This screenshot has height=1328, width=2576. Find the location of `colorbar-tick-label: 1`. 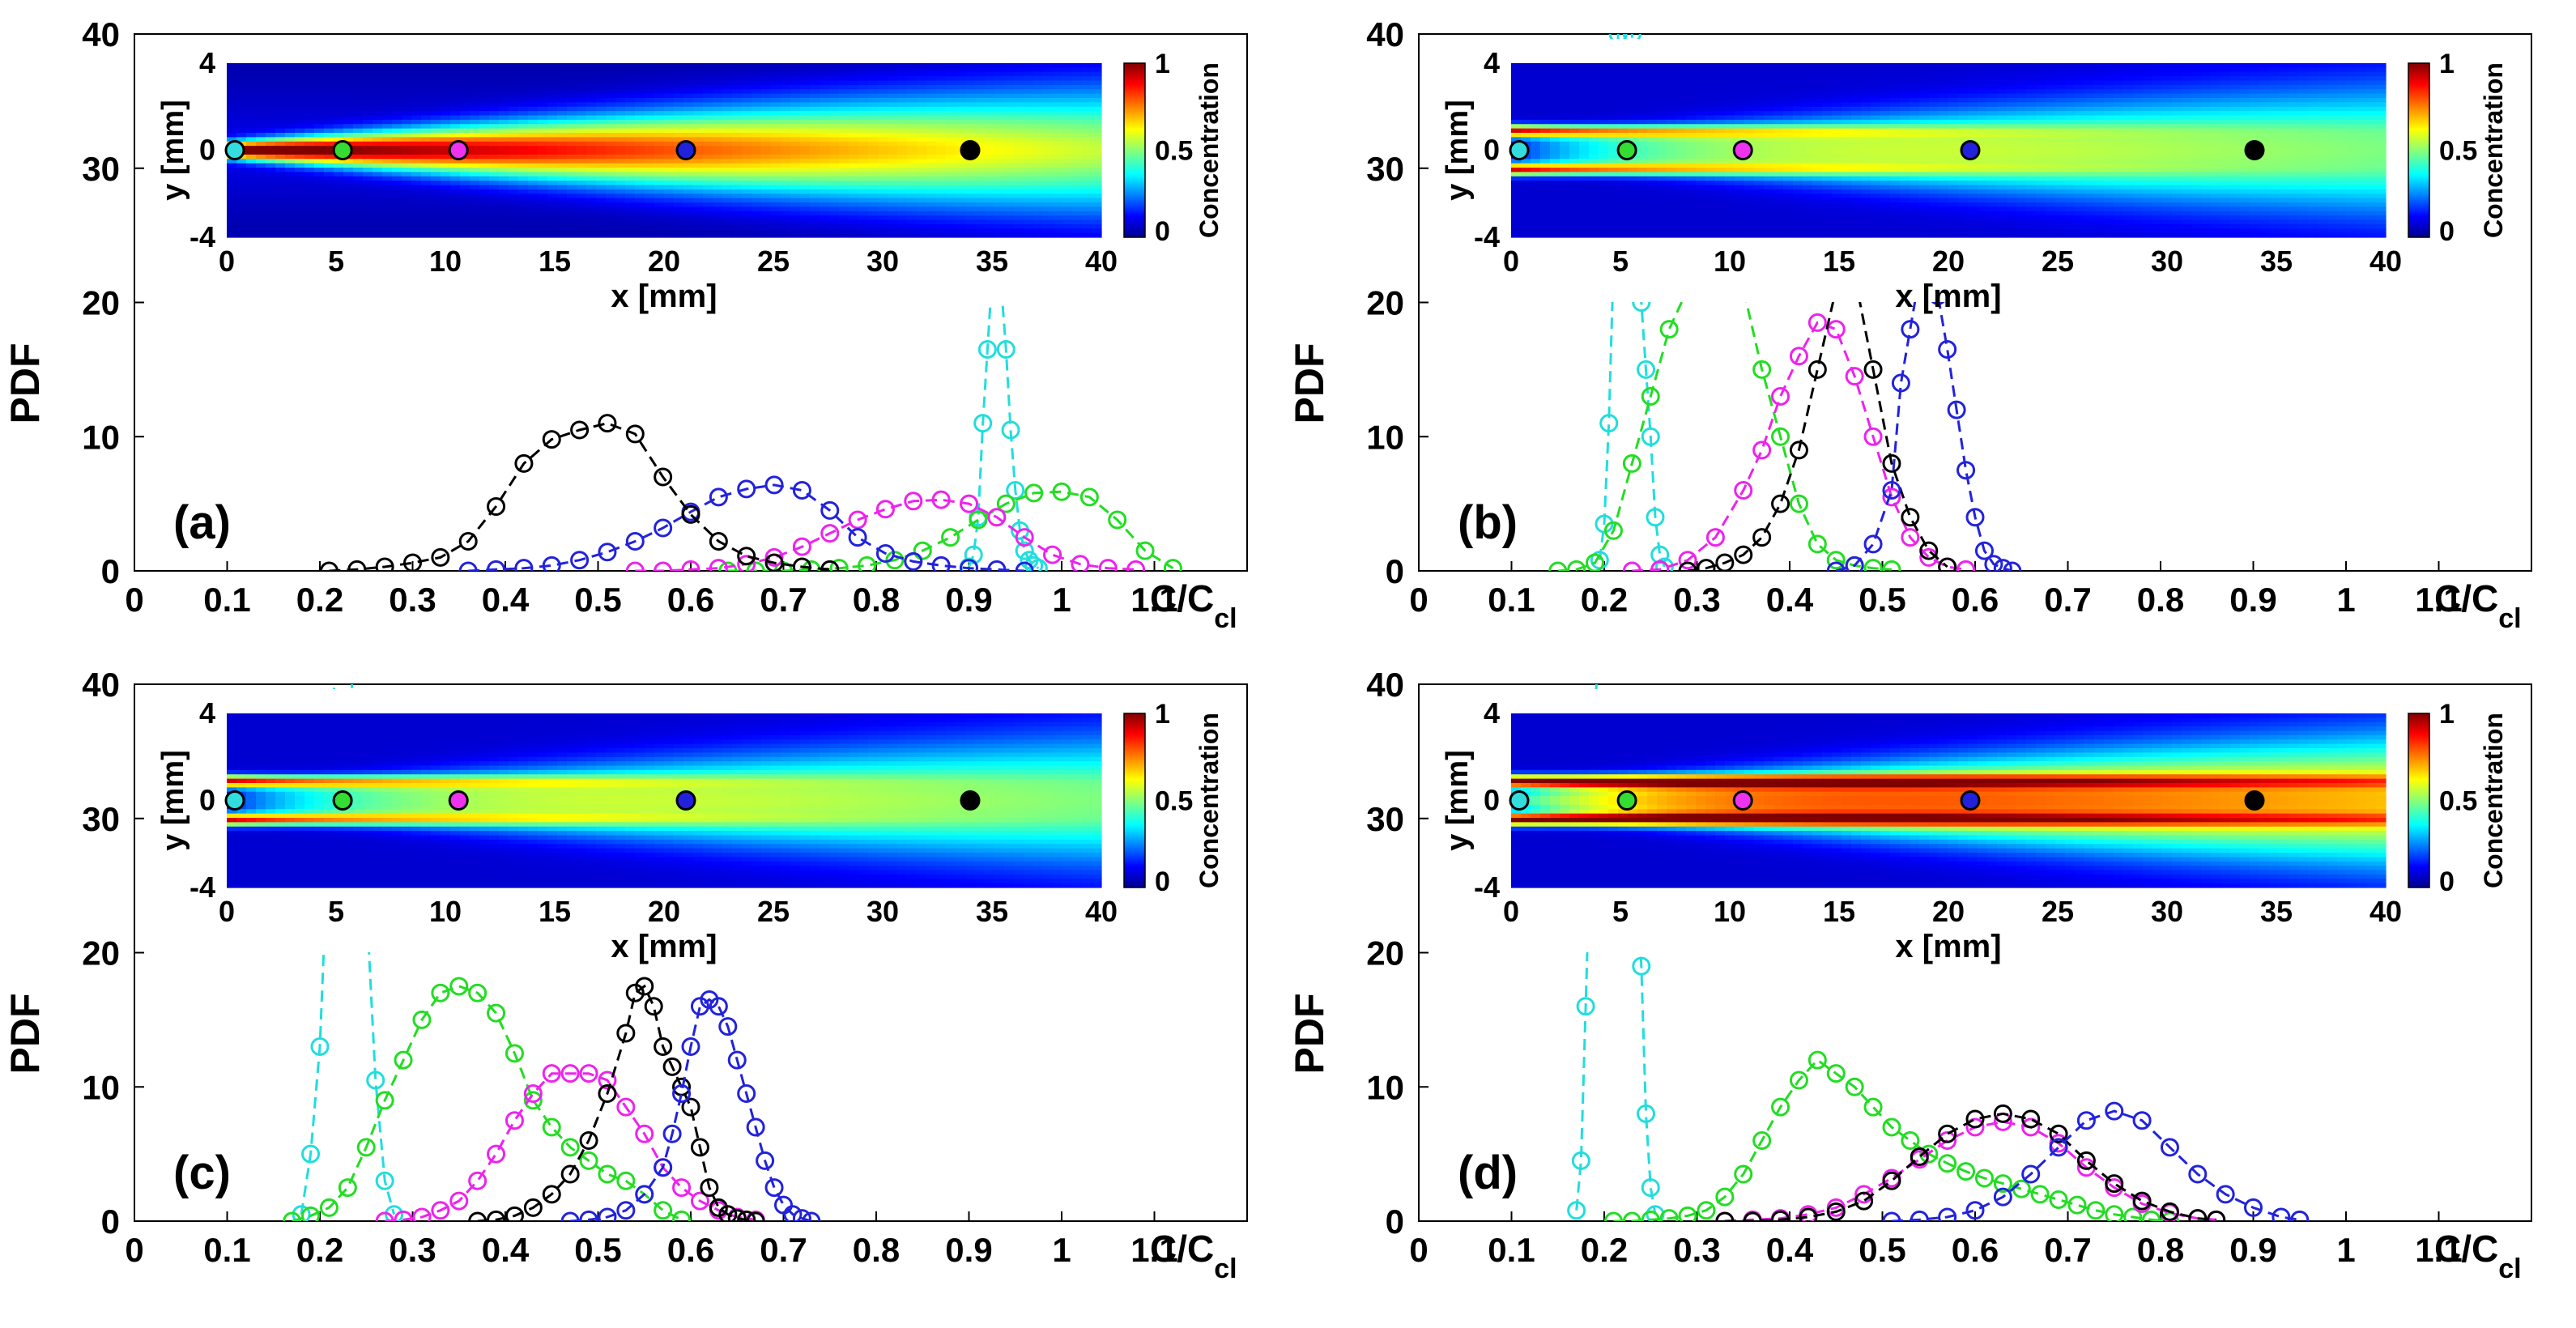

colorbar-tick-label: 1 is located at coordinates (1162, 64).